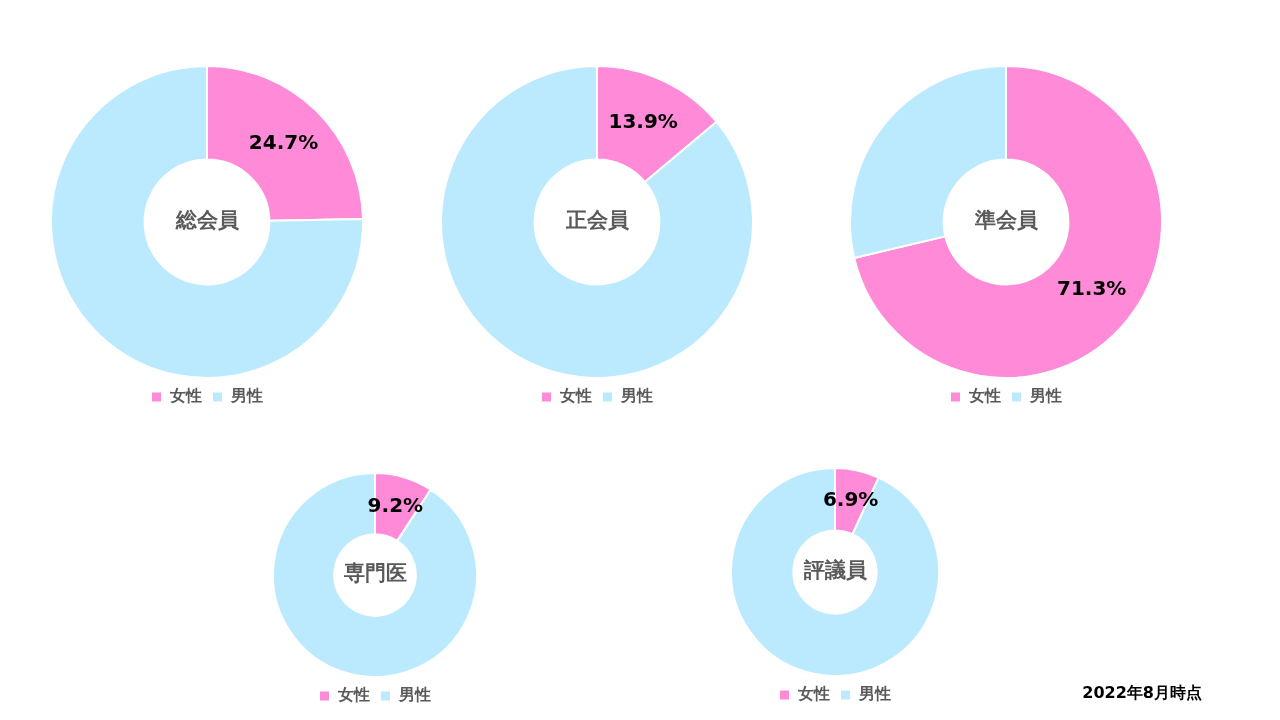  What do you see at coordinates (395, 504) in the screenshot?
I see `data-label: 9.2%` at bounding box center [395, 504].